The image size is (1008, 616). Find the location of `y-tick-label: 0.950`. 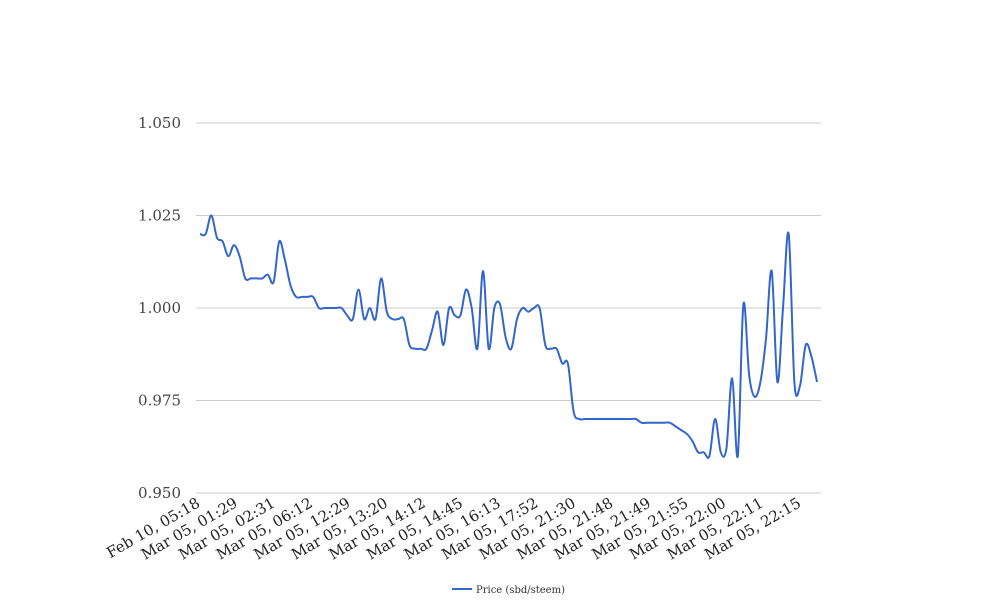

y-tick-label: 0.950 is located at coordinates (159, 493).